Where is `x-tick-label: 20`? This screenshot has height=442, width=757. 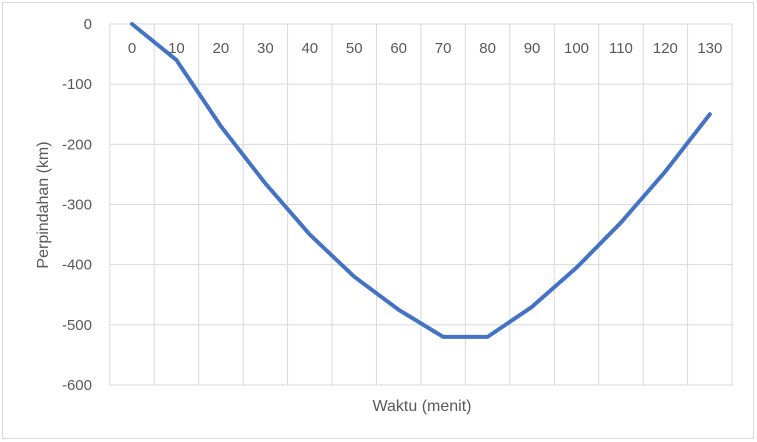 x-tick-label: 20 is located at coordinates (221, 48).